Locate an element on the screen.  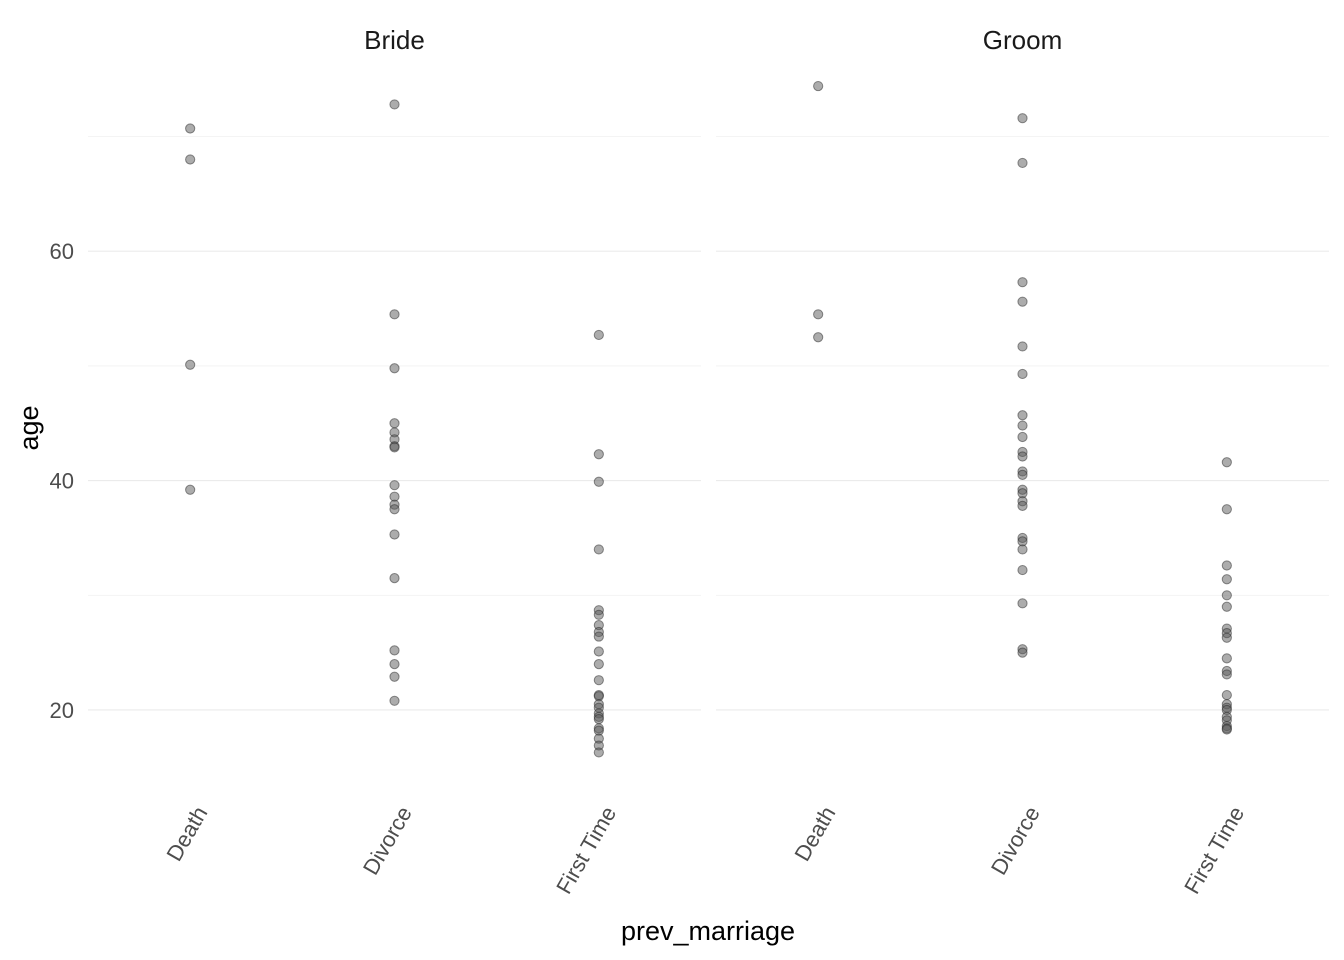
y-axis-title: age is located at coordinates (29, 427).